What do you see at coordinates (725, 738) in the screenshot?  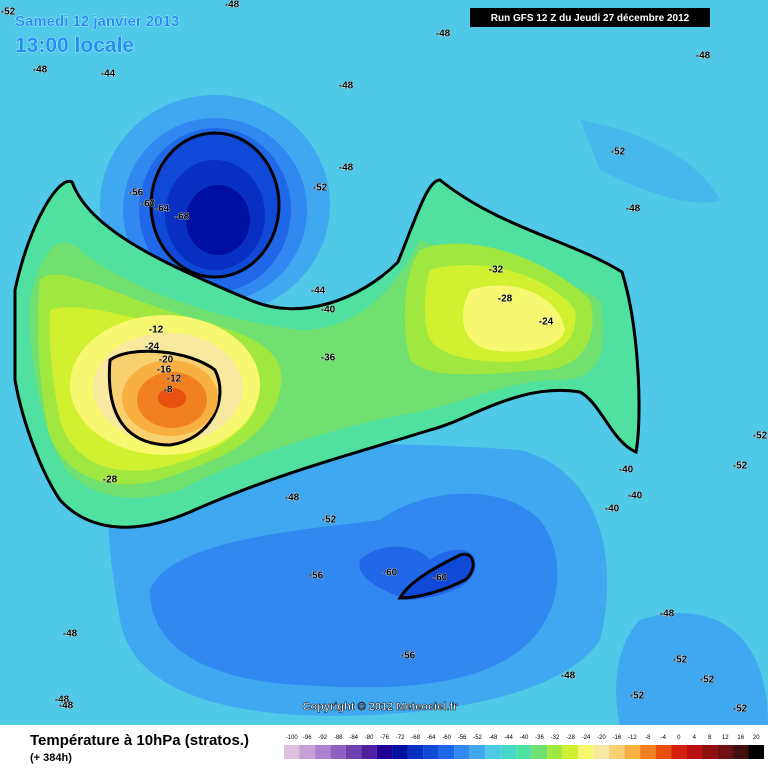 I see `scale-label: 12` at bounding box center [725, 738].